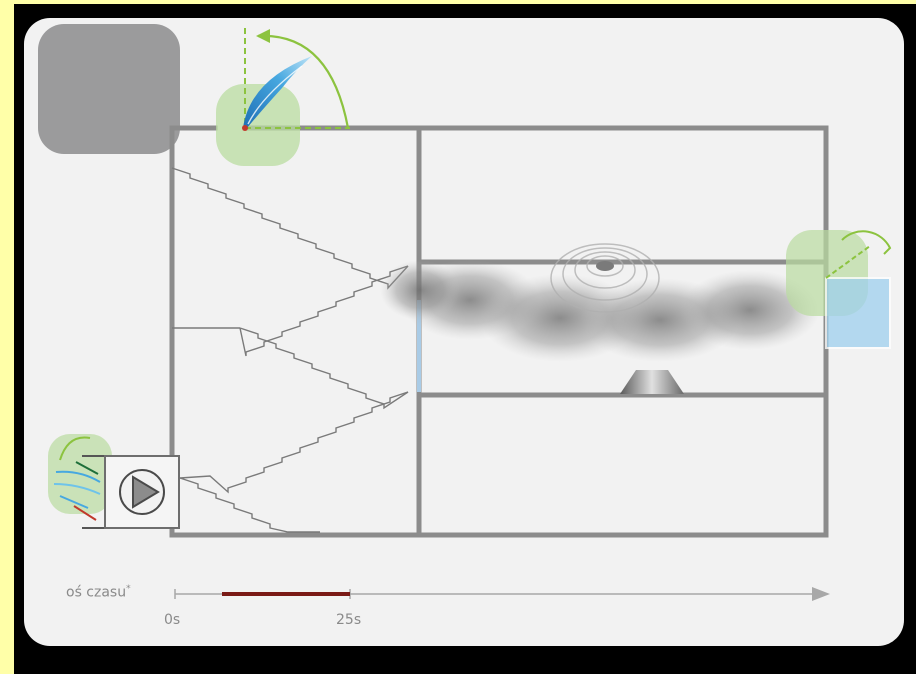 The image size is (916, 674). Describe the element at coordinates (142, 492) in the screenshot. I see `fan-icon` at that location.